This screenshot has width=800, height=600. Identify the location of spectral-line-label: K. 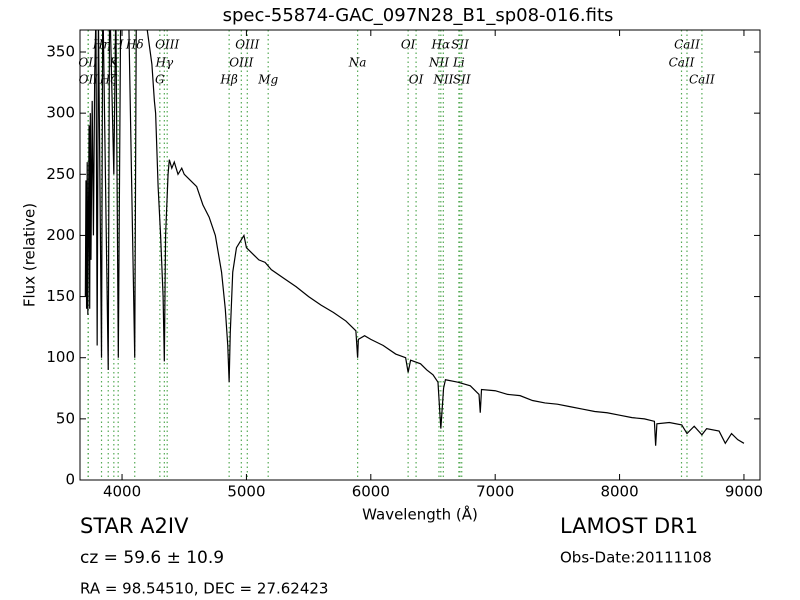
(113, 63).